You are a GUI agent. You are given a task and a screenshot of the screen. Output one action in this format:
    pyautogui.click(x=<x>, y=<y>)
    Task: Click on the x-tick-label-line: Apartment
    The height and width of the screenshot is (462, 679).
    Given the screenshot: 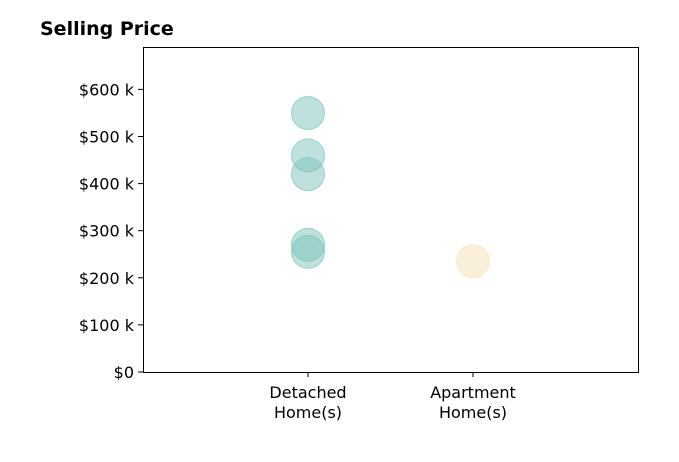 What is the action you would take?
    pyautogui.click(x=473, y=392)
    